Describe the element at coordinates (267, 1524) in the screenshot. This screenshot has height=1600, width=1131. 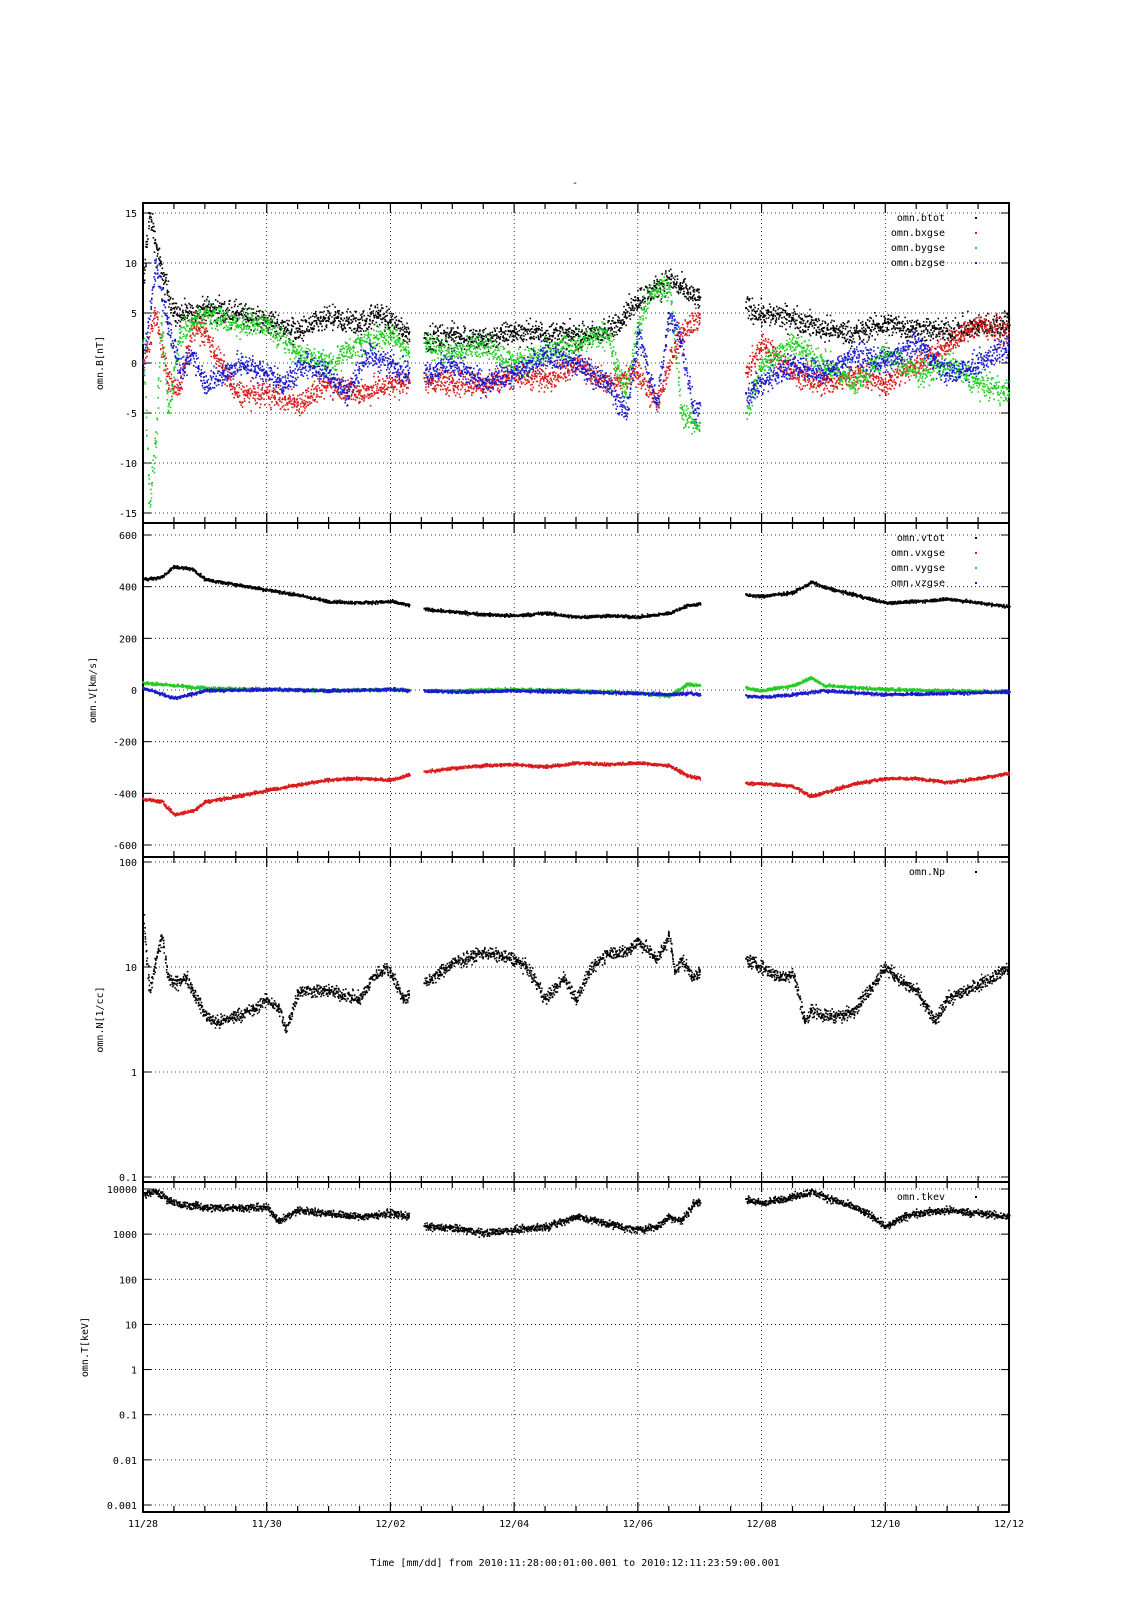
I see `x-tick-label: 11/30` at that location.